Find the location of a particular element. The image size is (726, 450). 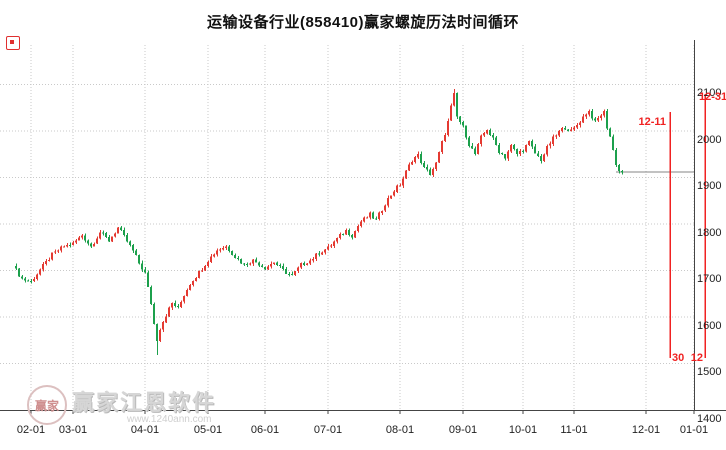

x-axis-label: 01-01 is located at coordinates (694, 430).